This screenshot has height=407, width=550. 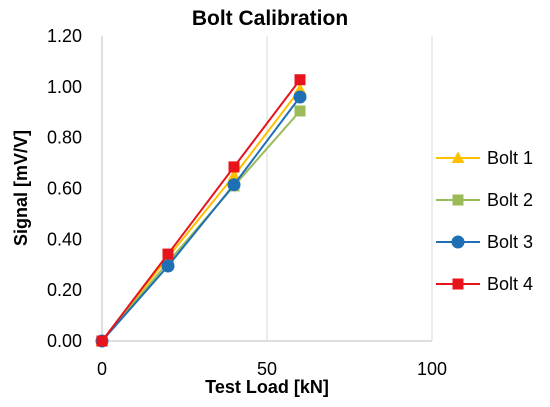 What do you see at coordinates (484, 158) in the screenshot?
I see `legend-item: Bolt 1` at bounding box center [484, 158].